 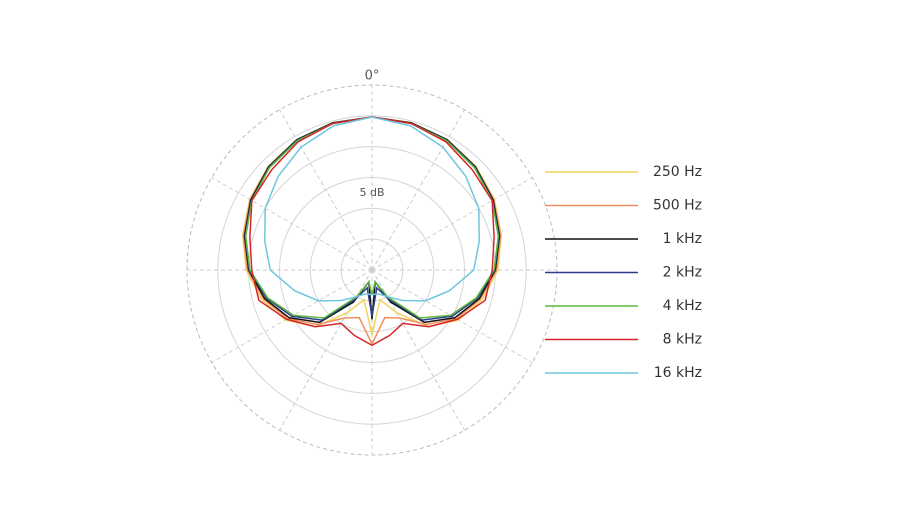 What do you see at coordinates (372, 76) in the screenshot?
I see `angle-label: 0°` at bounding box center [372, 76].